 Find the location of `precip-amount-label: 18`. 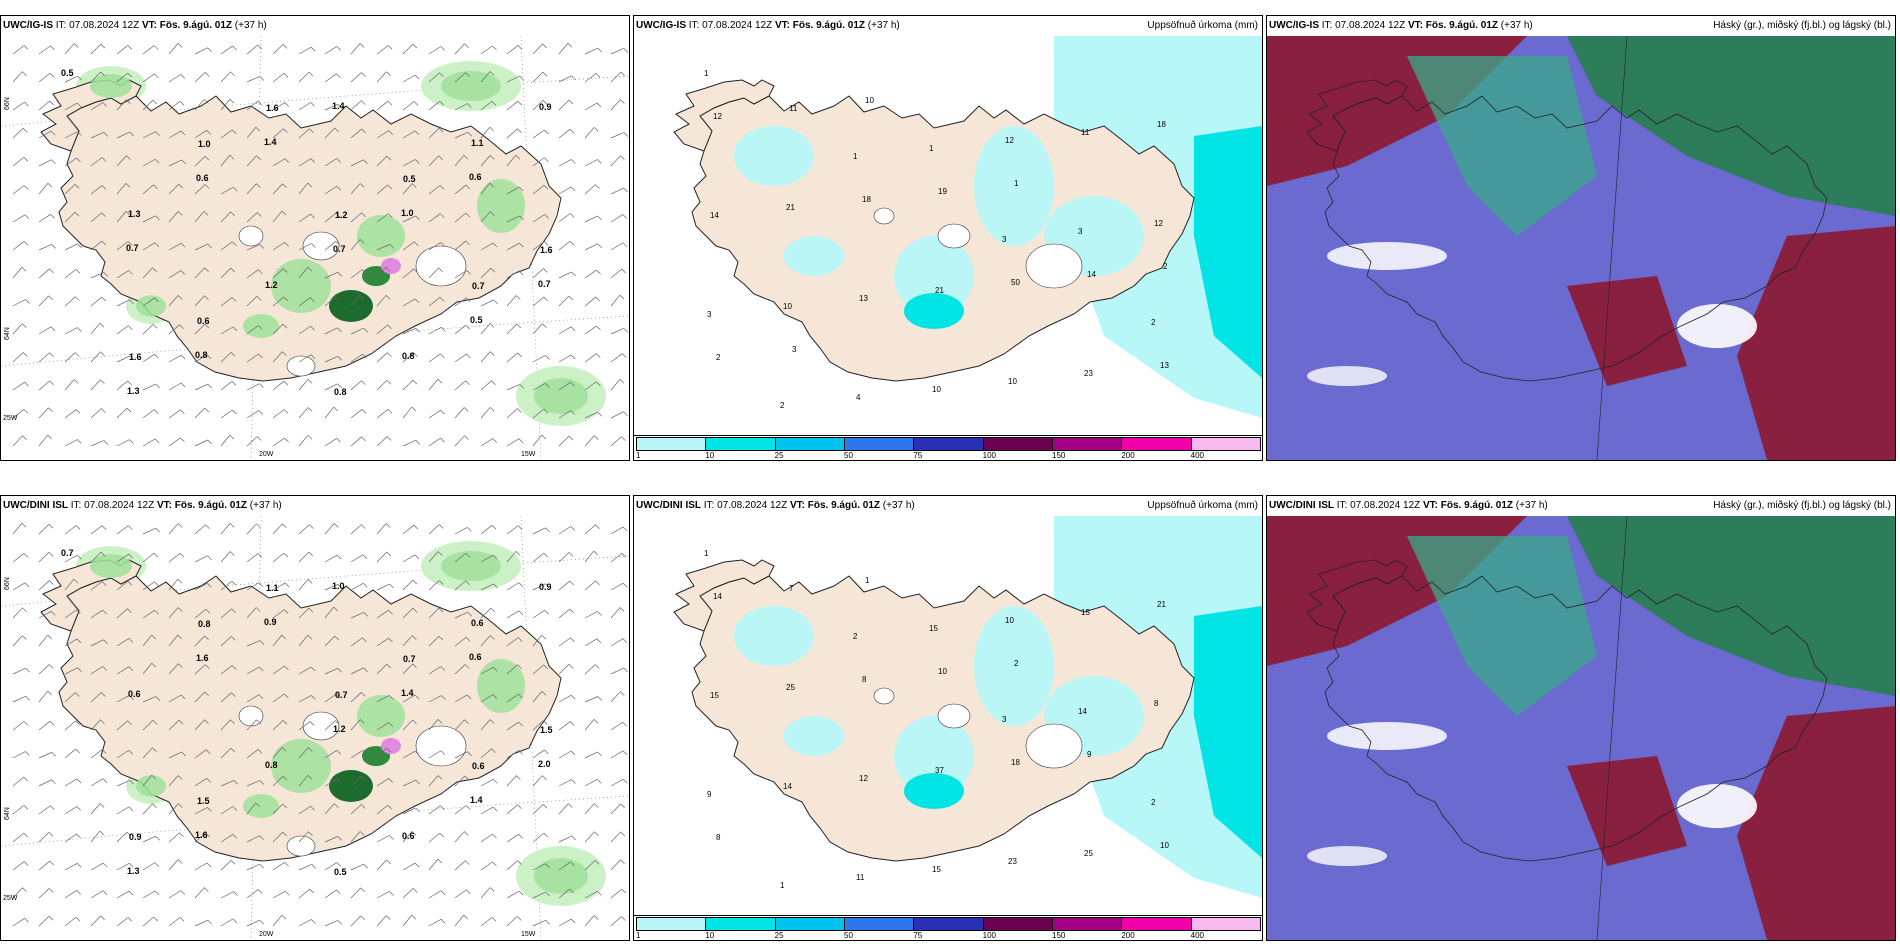

precip-amount-label: 18 is located at coordinates (1161, 124).